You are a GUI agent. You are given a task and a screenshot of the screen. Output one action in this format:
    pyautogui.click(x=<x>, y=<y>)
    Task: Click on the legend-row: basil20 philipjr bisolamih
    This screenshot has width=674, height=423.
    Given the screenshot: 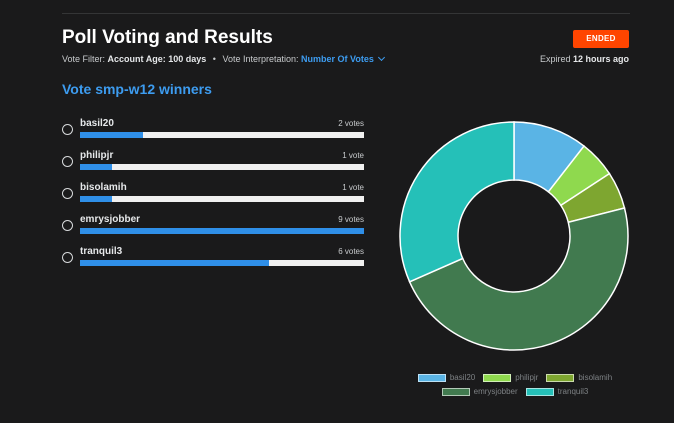 What is the action you would take?
    pyautogui.click(x=515, y=377)
    